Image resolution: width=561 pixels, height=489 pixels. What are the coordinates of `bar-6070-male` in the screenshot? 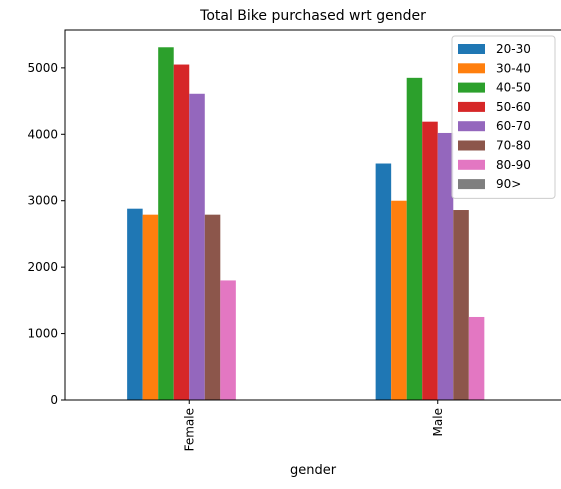 It's located at (445, 266).